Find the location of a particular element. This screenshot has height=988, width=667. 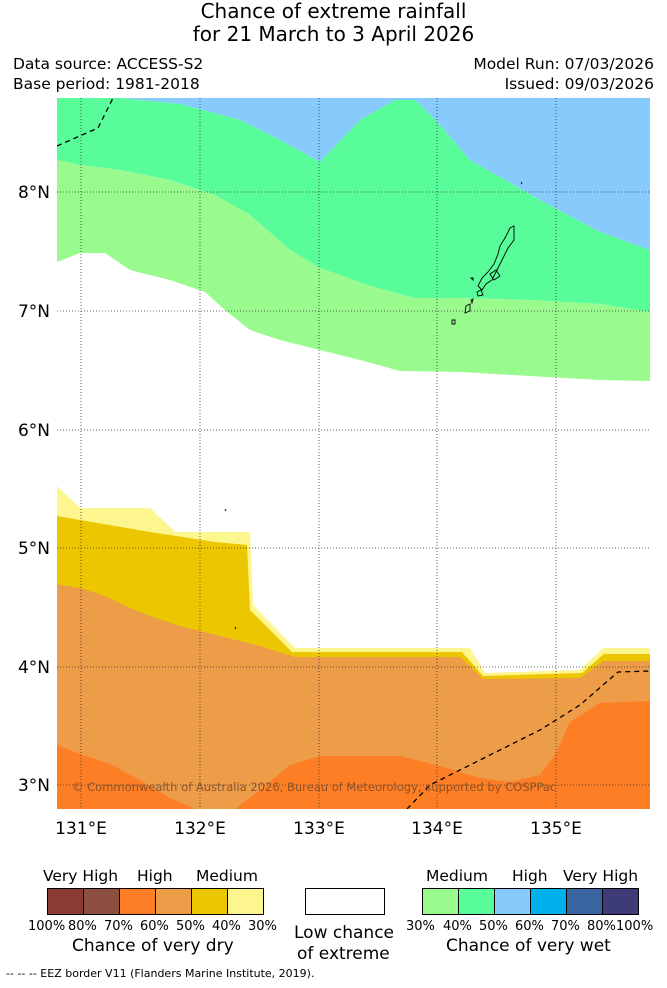

wet-pct-40: 40% is located at coordinates (457, 926).